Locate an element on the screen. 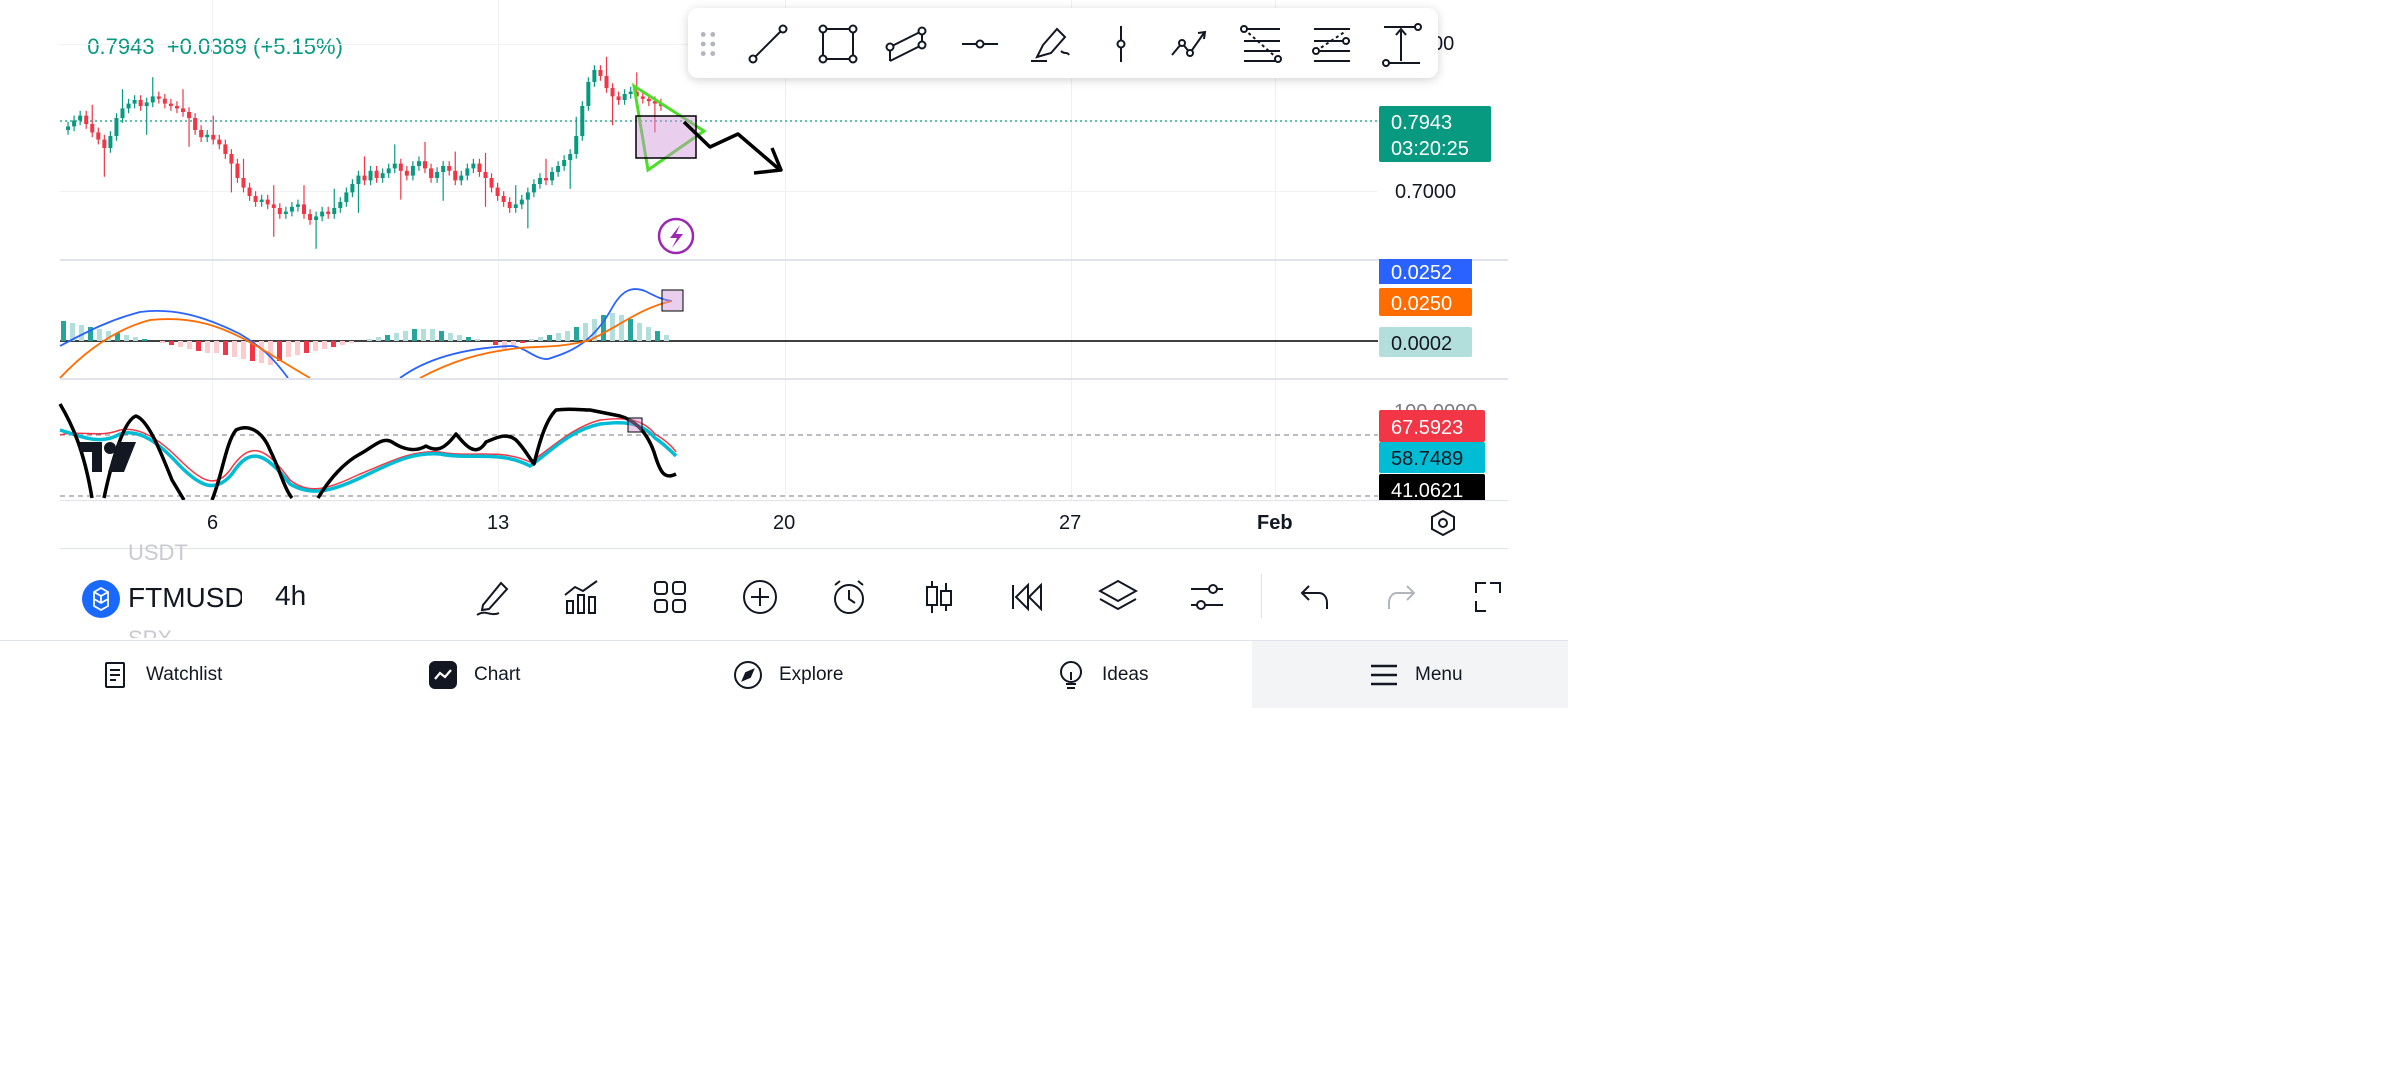  settings-icon is located at coordinates (1207, 597).